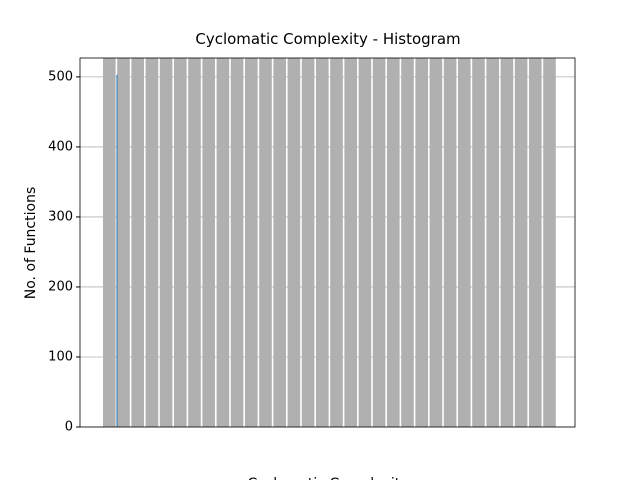  What do you see at coordinates (69, 427) in the screenshot?
I see `y-tick-label: 0` at bounding box center [69, 427].